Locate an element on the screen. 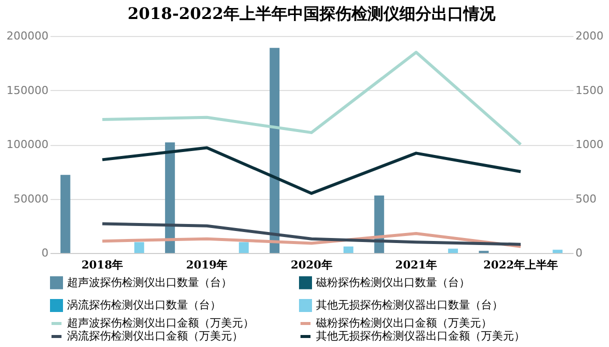 The height and width of the screenshot is (347, 609). x-tick-label: 2020年 is located at coordinates (311, 265).